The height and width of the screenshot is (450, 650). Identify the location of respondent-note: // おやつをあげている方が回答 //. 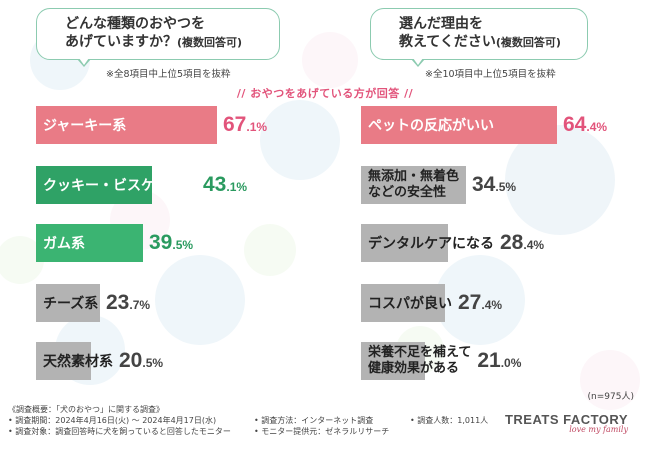
(325, 93).